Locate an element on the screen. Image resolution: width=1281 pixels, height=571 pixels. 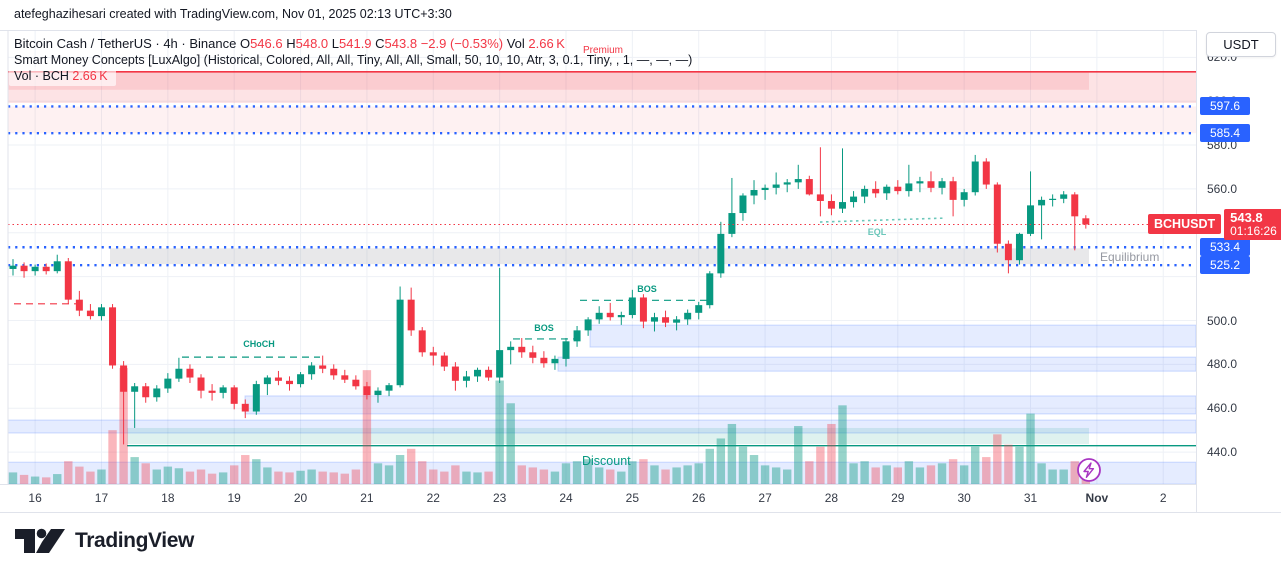
premium-band-zone is located at coordinates (602, 87).